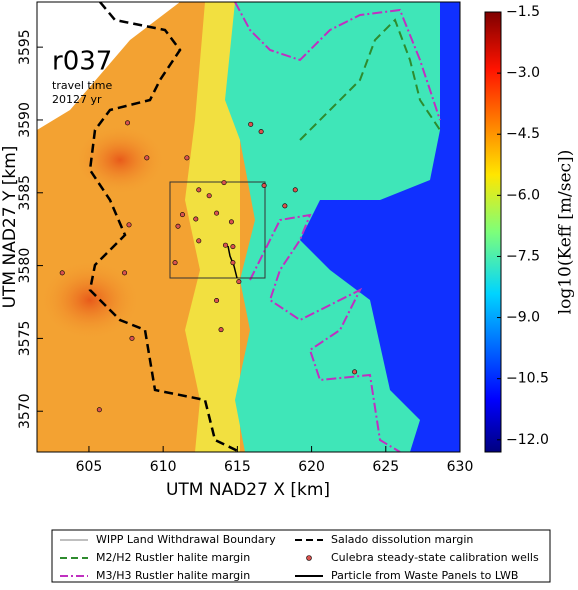 This screenshot has width=578, height=590. I want to click on legend-marker, so click(309, 558).